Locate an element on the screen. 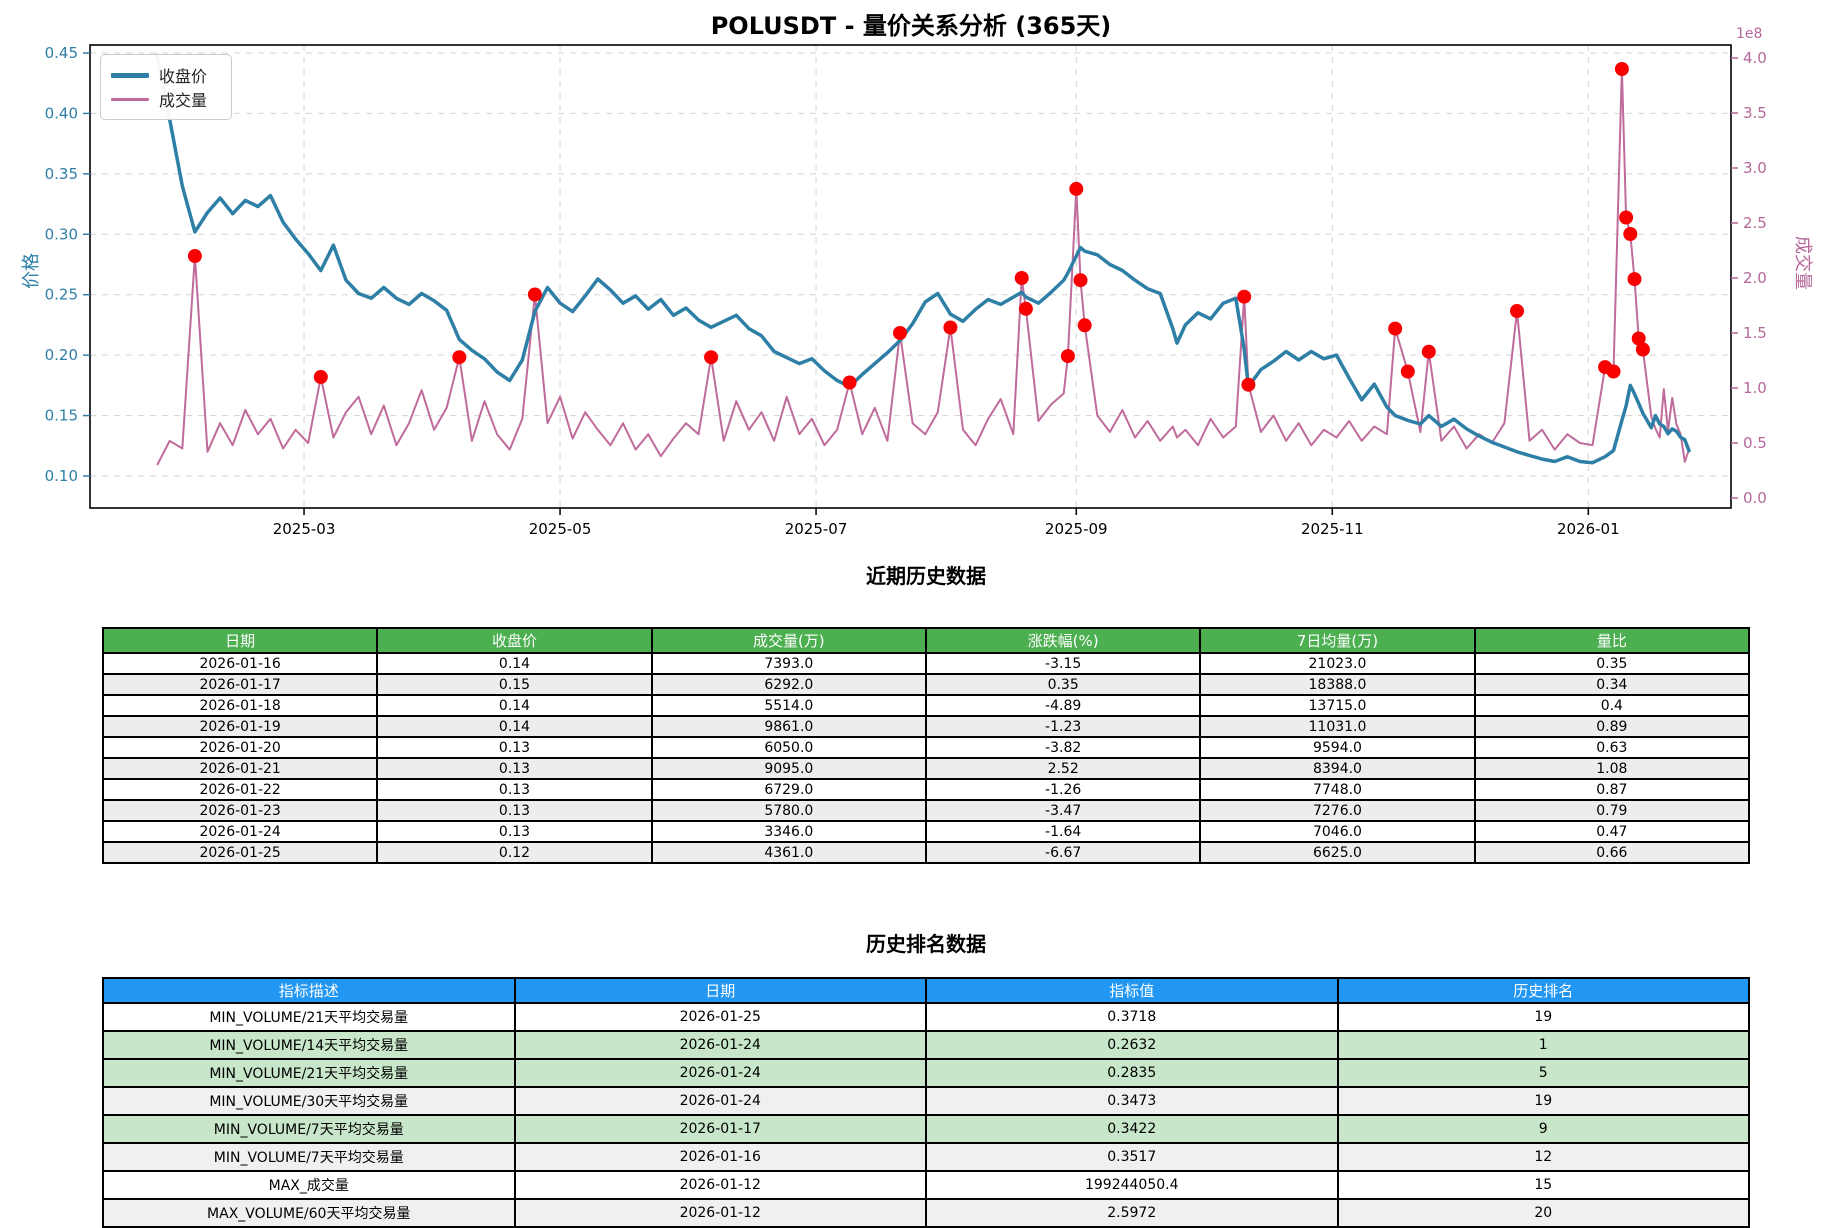 This screenshot has height=1228, width=1822. table-cell: 0.2835 is located at coordinates (1132, 1073).